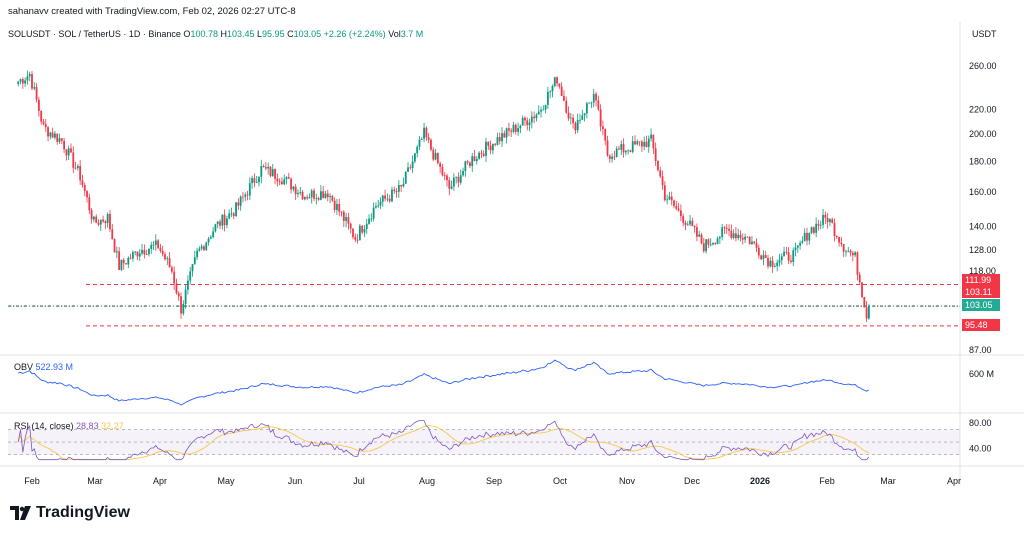  Describe the element at coordinates (983, 161) in the screenshot. I see `y-tick-label: 180.00` at that location.